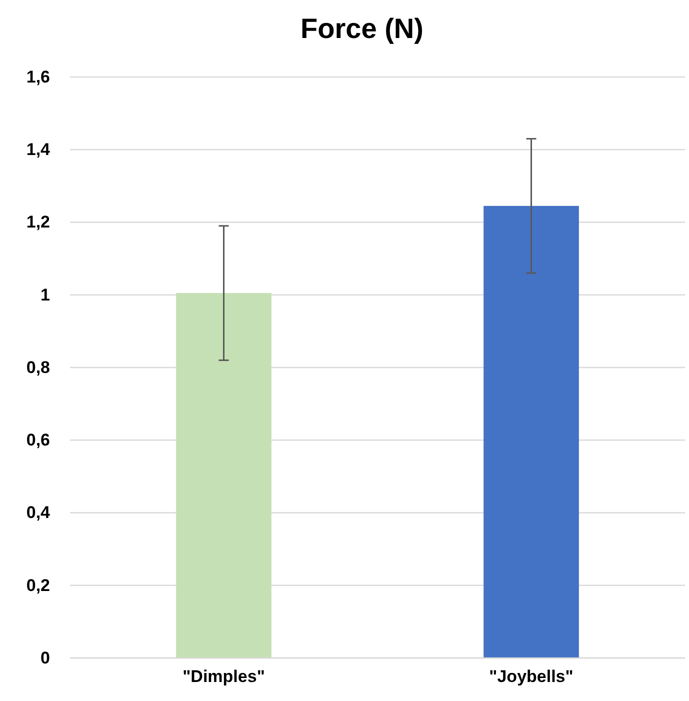 The width and height of the screenshot is (689, 701). Describe the element at coordinates (45, 658) in the screenshot. I see `y-tick-label: 0` at that location.